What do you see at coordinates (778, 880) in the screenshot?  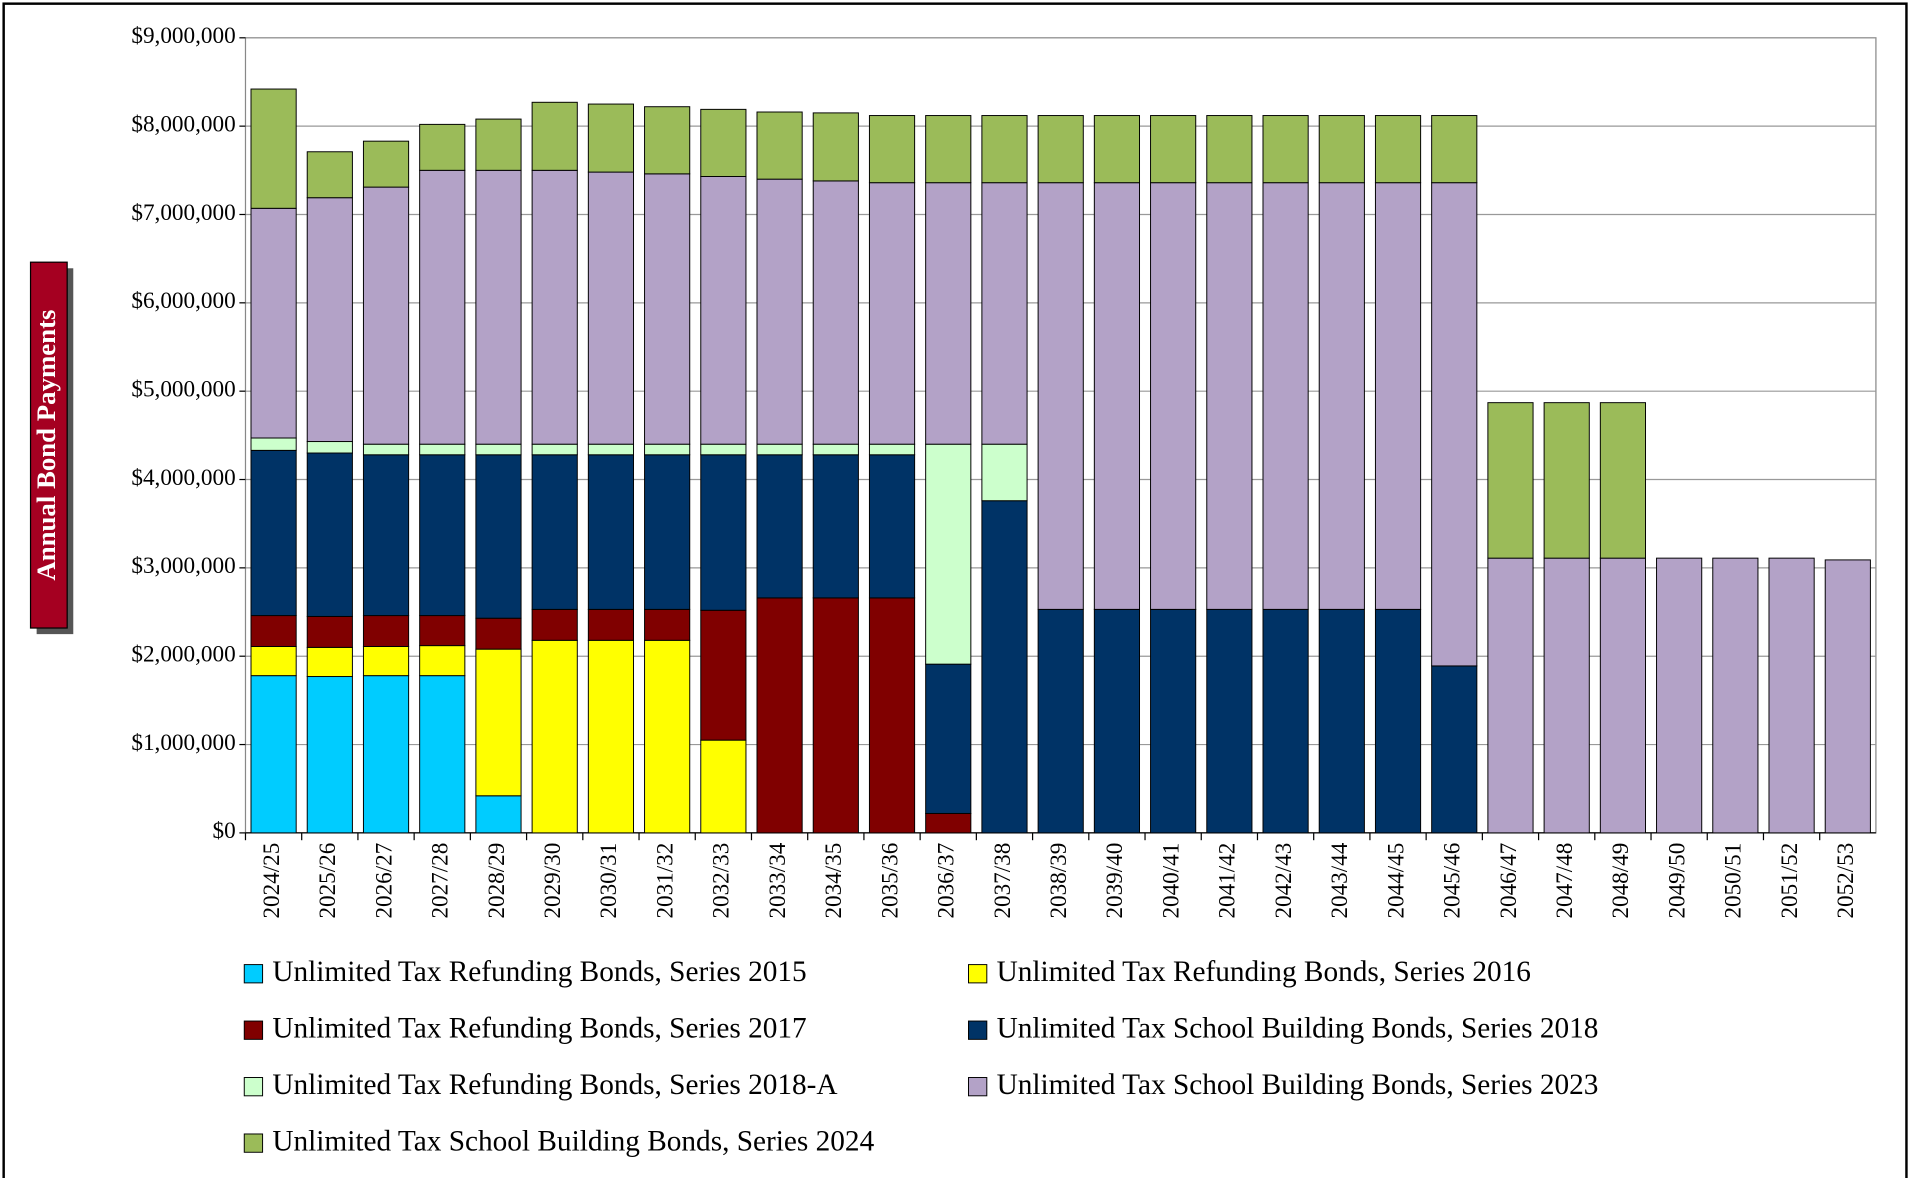 I see `x-tick-label: 2033/34` at bounding box center [778, 880].